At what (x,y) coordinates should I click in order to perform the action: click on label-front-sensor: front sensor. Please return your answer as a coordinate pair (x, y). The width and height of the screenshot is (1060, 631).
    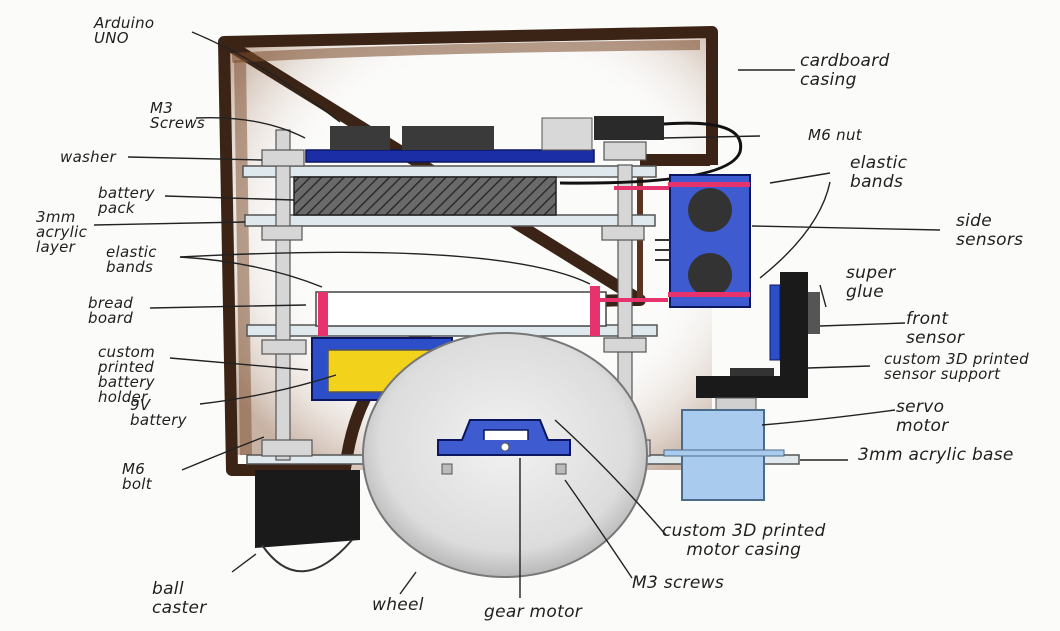
    Looking at the image, I should click on (935, 328).